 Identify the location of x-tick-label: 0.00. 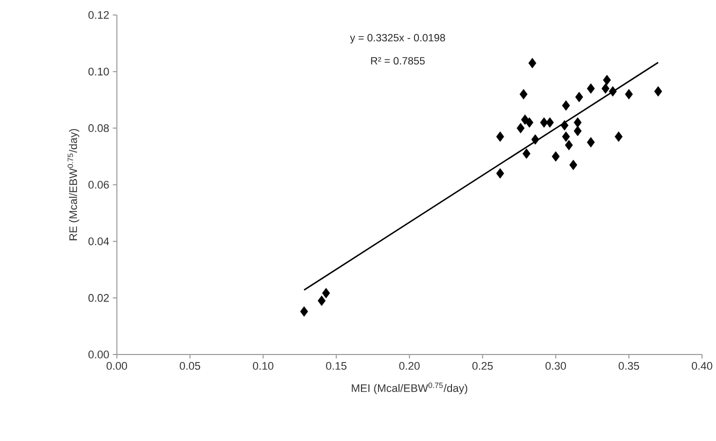
(117, 366).